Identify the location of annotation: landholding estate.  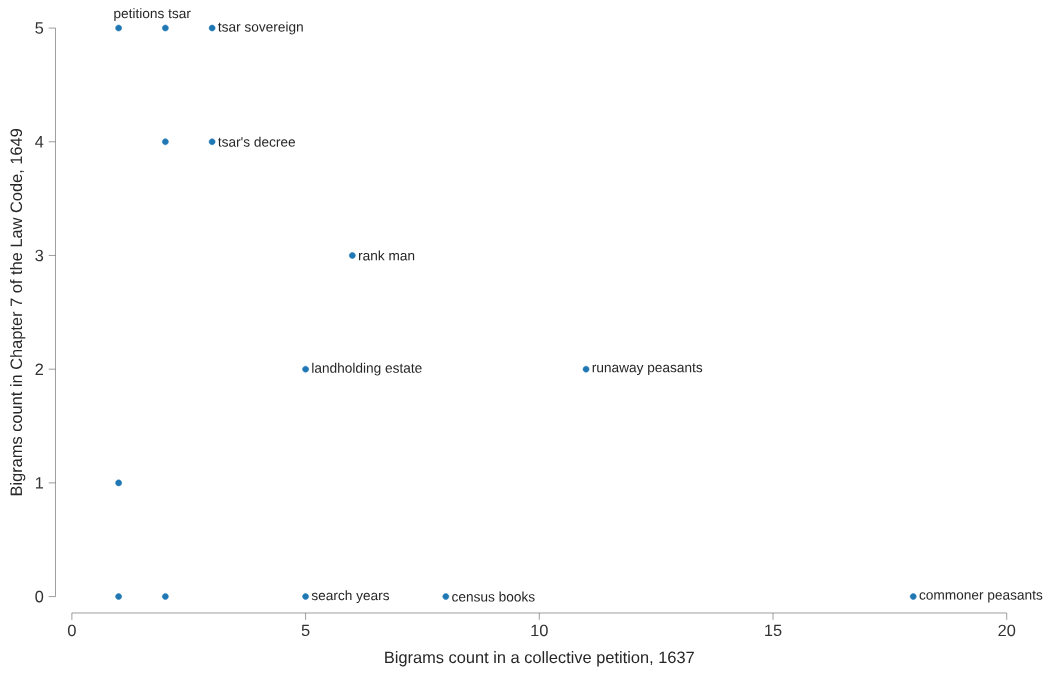
(367, 369).